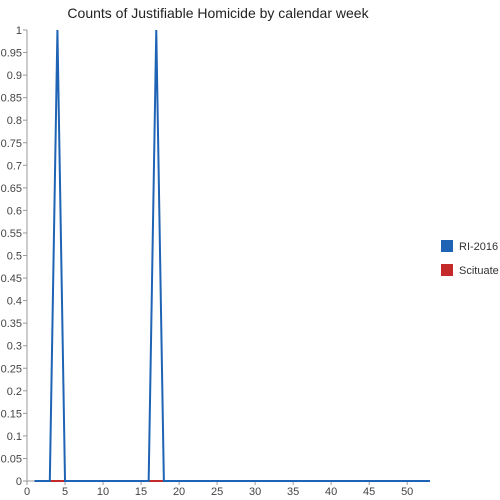  Describe the element at coordinates (14, 347) in the screenshot. I see `y-tick-label: 0.3` at that location.